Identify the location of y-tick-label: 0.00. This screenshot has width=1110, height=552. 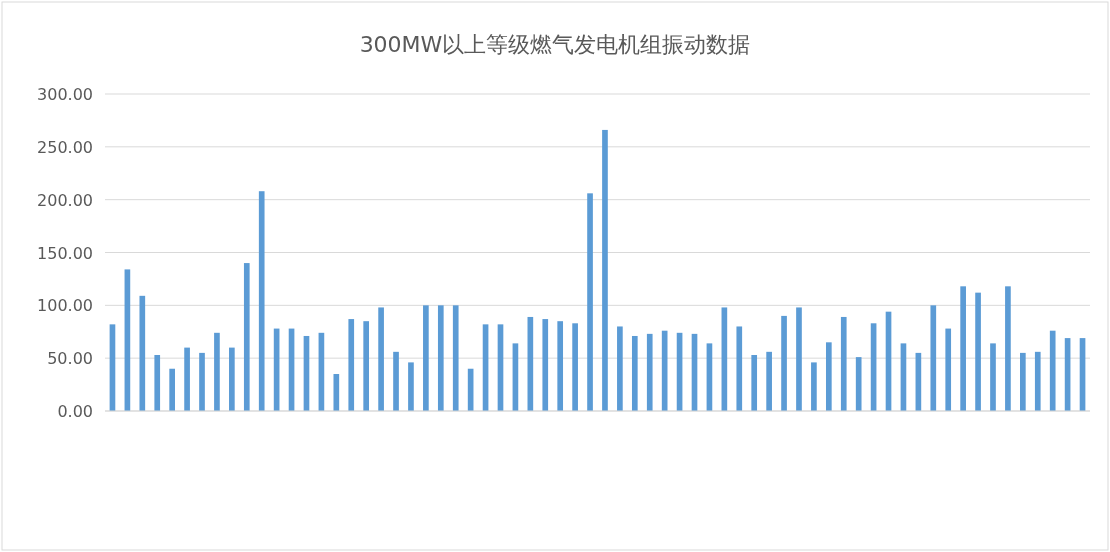
(75, 411).